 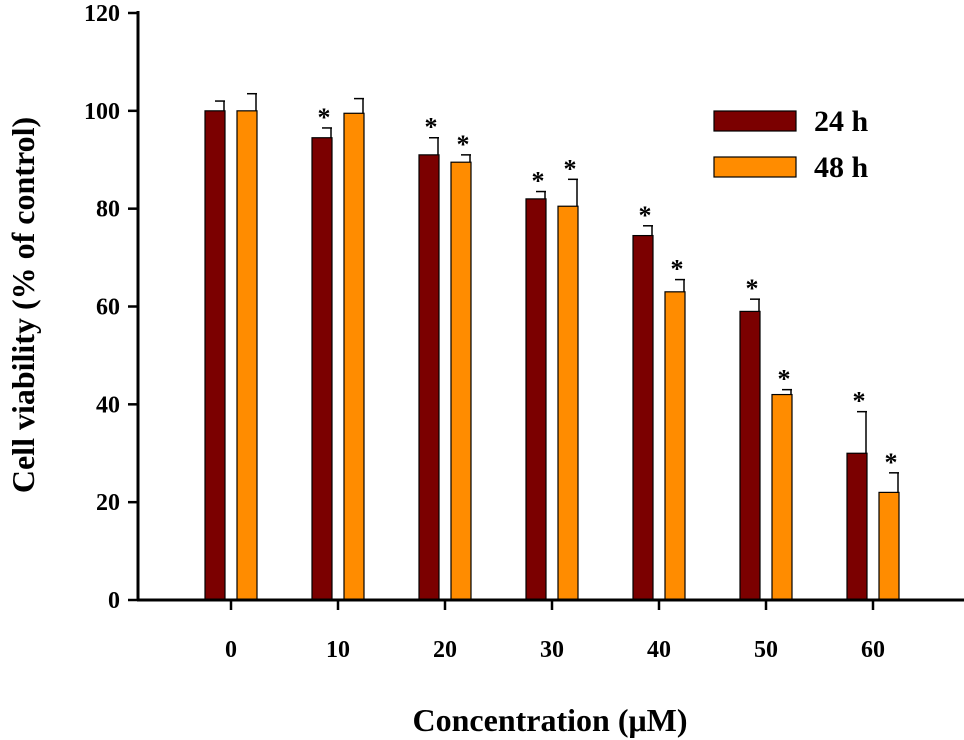 What do you see at coordinates (102, 14) in the screenshot?
I see `y-tick-label: 120` at bounding box center [102, 14].